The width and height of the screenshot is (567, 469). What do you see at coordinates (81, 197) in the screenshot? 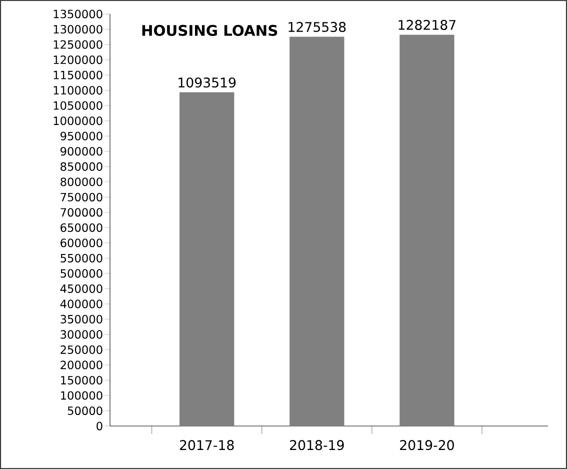
I see `y-tick-label: 750000` at bounding box center [81, 197].